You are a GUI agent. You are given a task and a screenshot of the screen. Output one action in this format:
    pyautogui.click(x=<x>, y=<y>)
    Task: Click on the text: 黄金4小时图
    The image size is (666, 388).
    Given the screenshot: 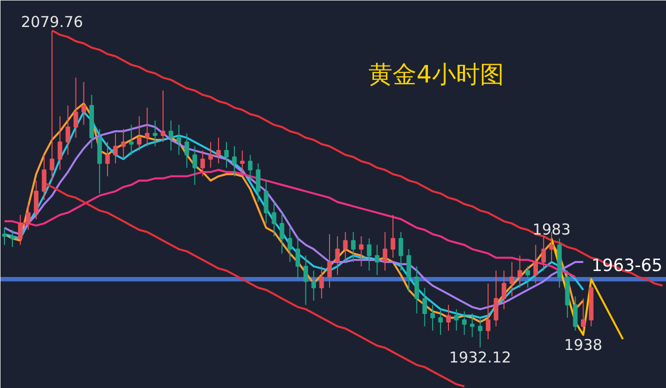 What is the action you would take?
    pyautogui.click(x=436, y=74)
    